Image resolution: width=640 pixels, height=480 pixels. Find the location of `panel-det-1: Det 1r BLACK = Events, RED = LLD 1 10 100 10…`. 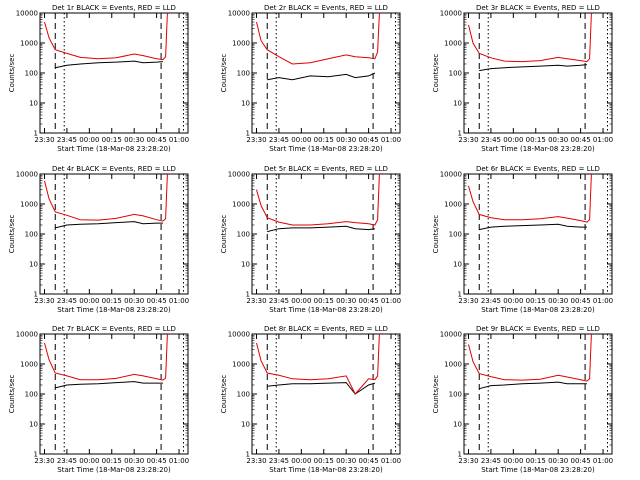

panel-det-1: Det 1r BLACK = Events, RED = LLD 1 10 100 10… is located at coordinates (98, 78).